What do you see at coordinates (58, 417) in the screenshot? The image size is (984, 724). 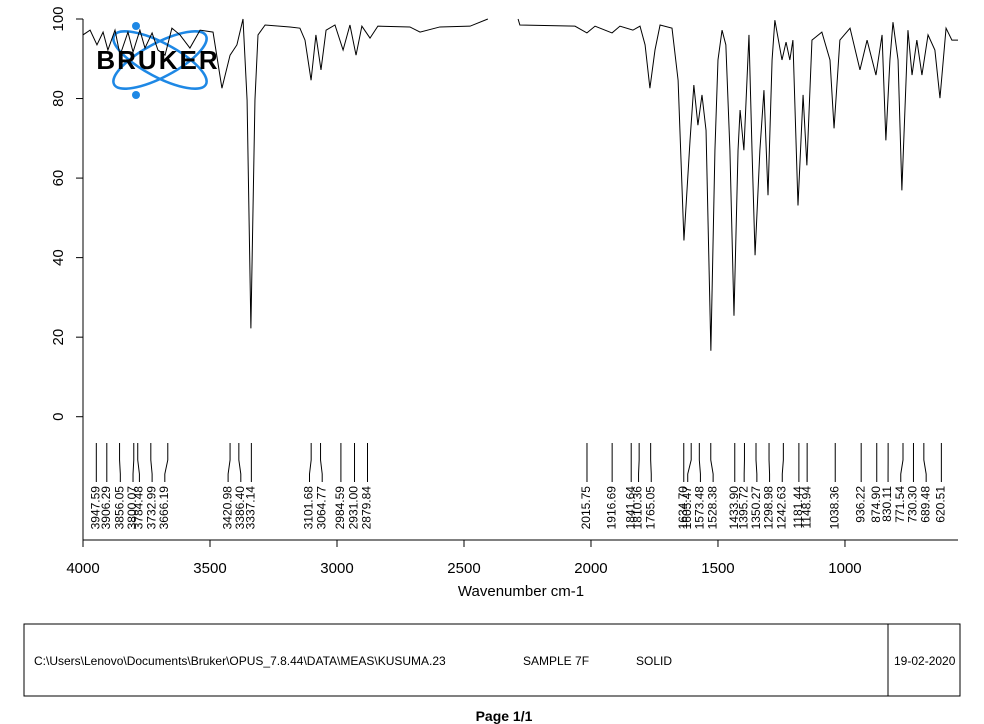 I see `y-tick-label: 0` at bounding box center [58, 417].